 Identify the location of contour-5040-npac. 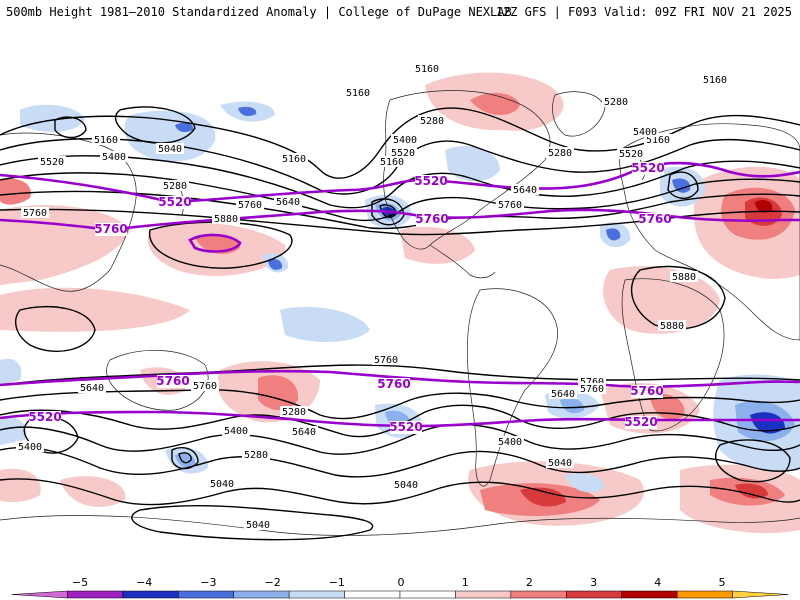
(155, 125).